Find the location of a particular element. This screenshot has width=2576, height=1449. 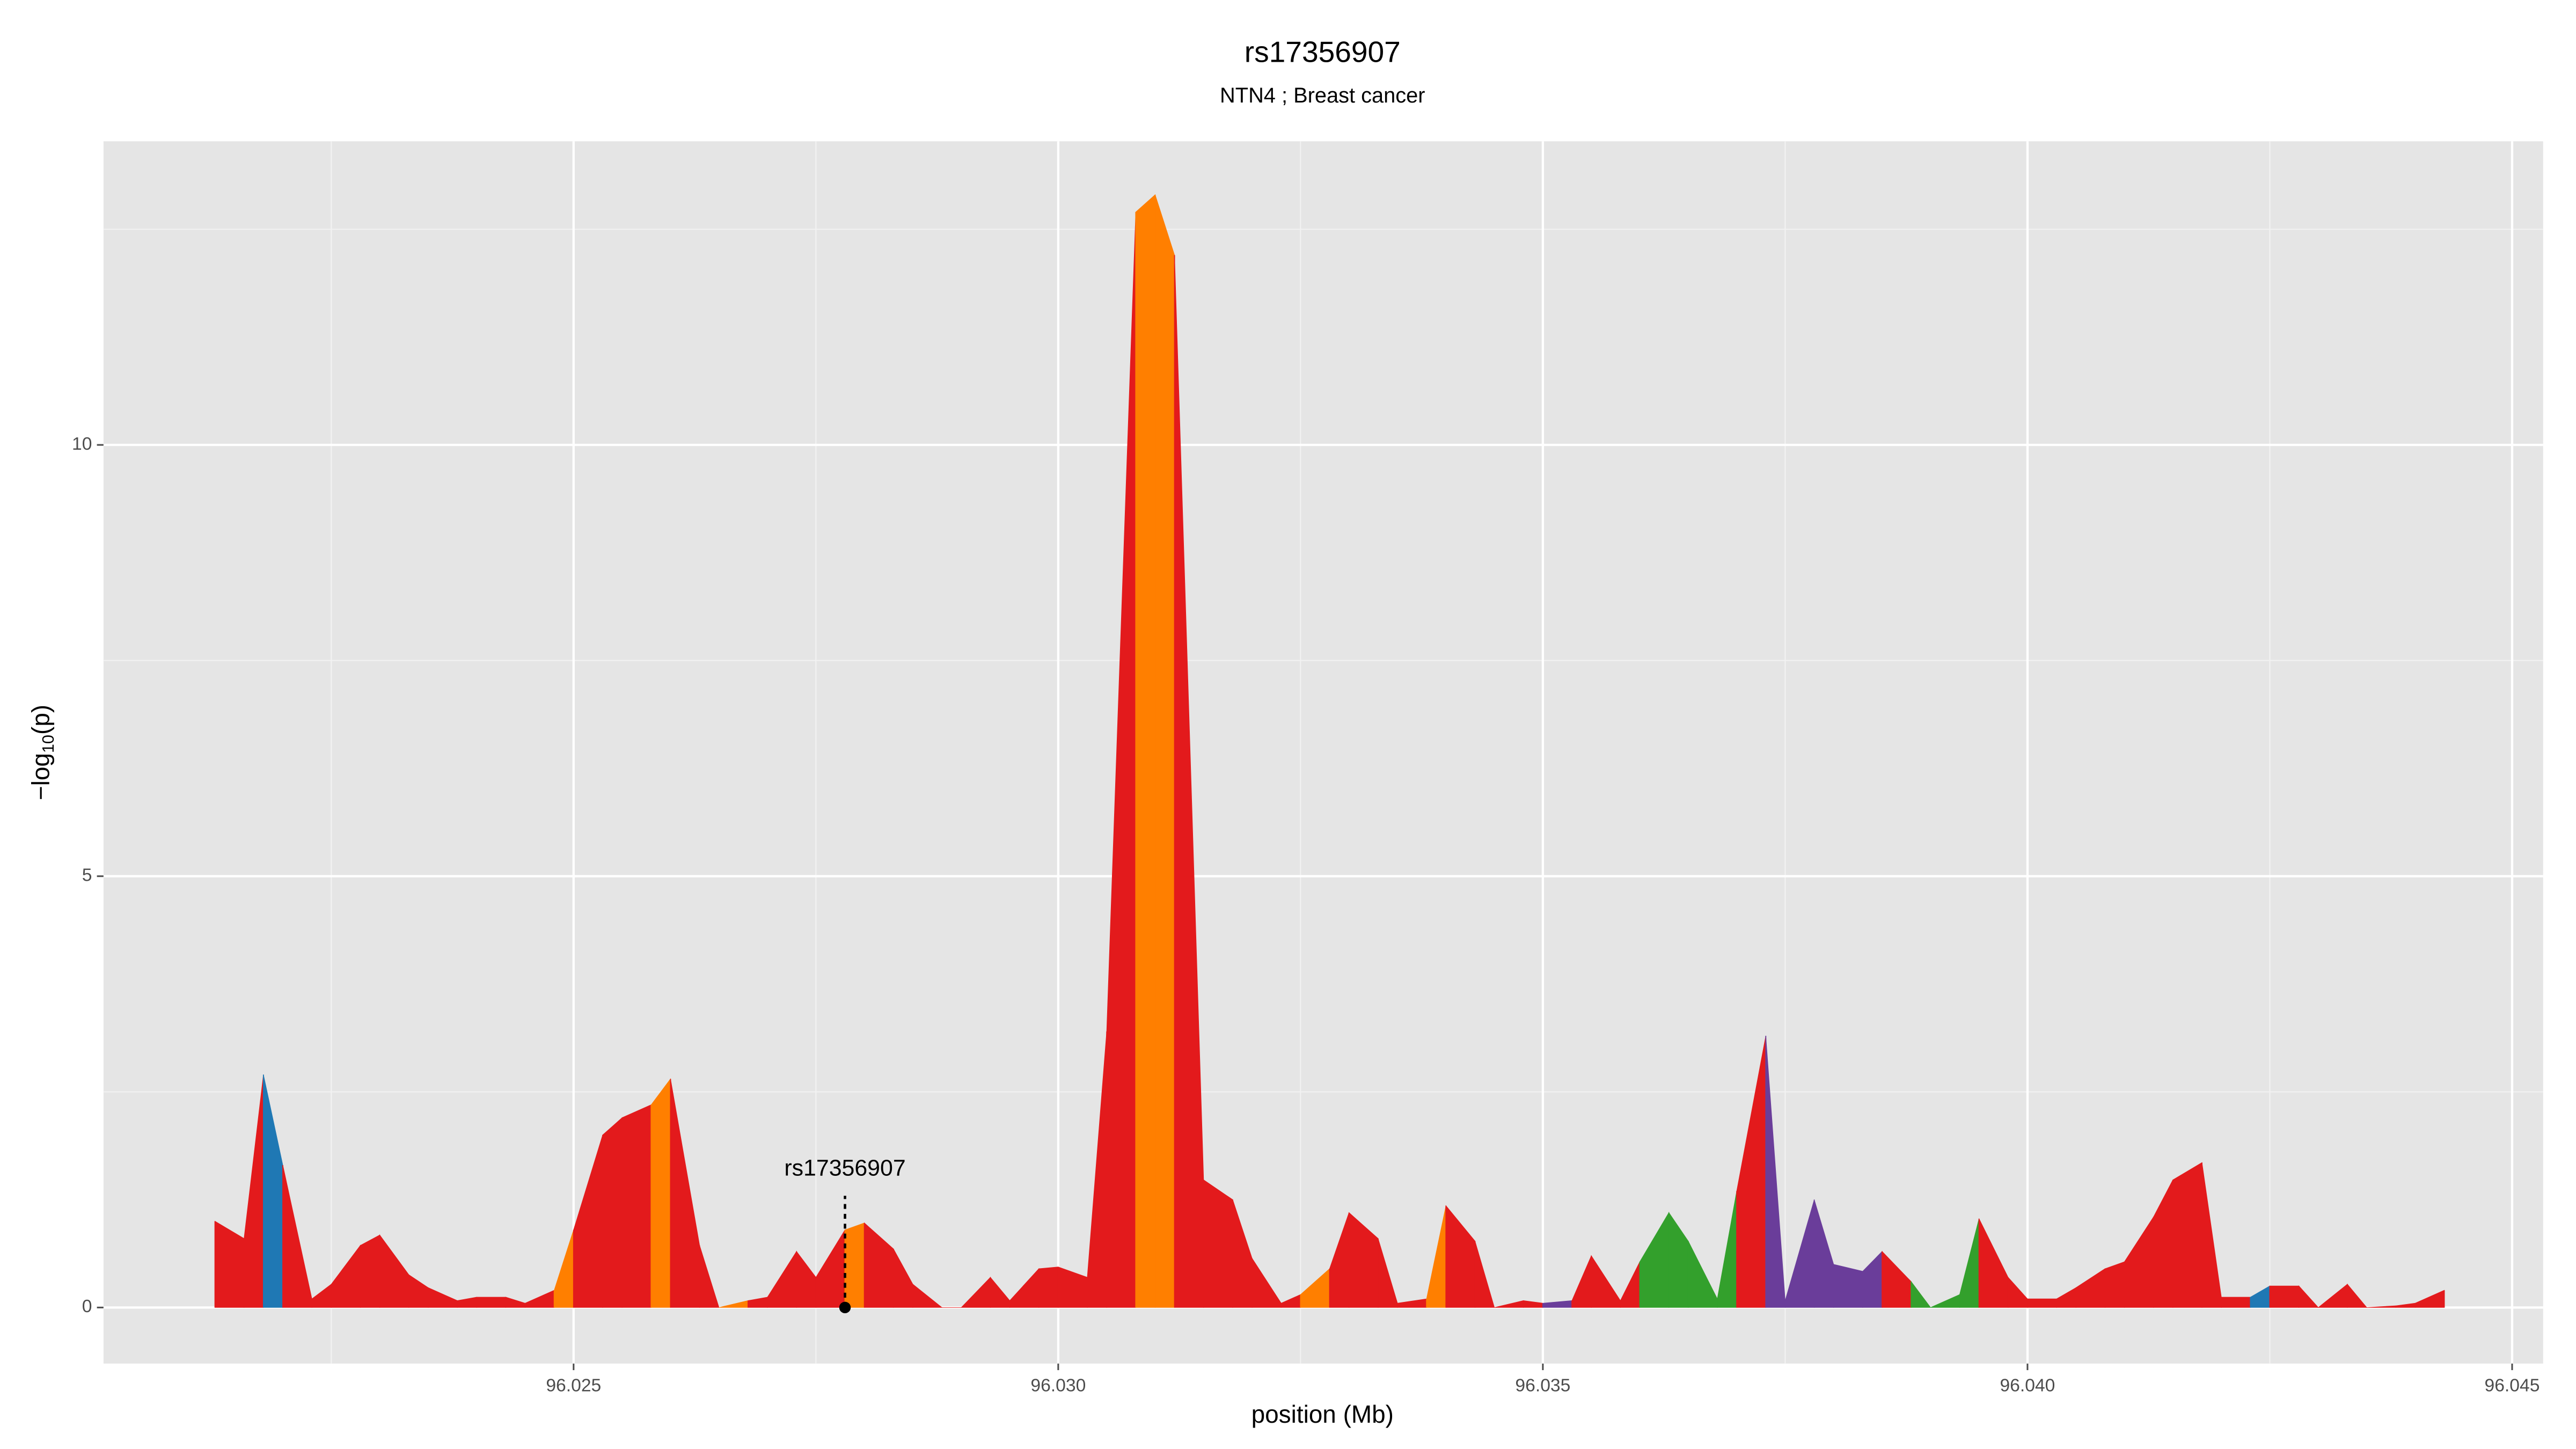

annotation-label: rs17356907 is located at coordinates (844, 1168).